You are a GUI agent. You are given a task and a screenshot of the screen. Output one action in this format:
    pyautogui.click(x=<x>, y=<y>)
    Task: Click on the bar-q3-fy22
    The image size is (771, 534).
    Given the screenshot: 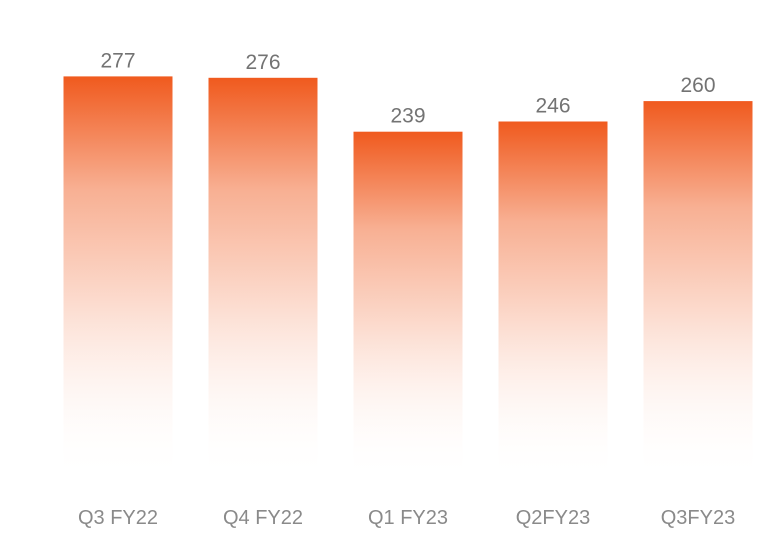 What is the action you would take?
    pyautogui.click(x=118, y=278)
    